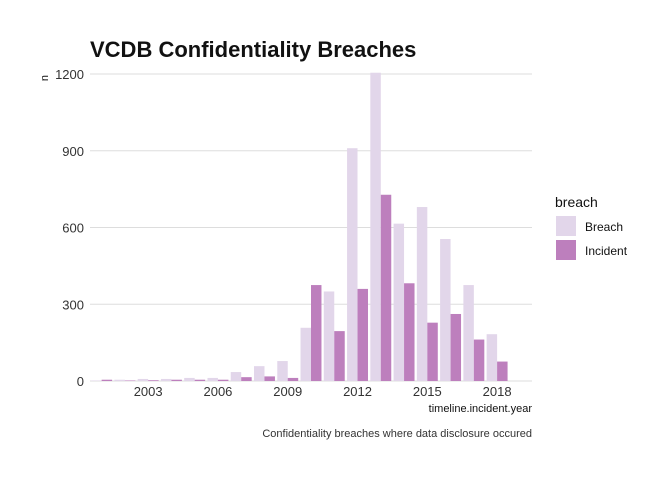  I want to click on bar-breach-2003, so click(143, 379).